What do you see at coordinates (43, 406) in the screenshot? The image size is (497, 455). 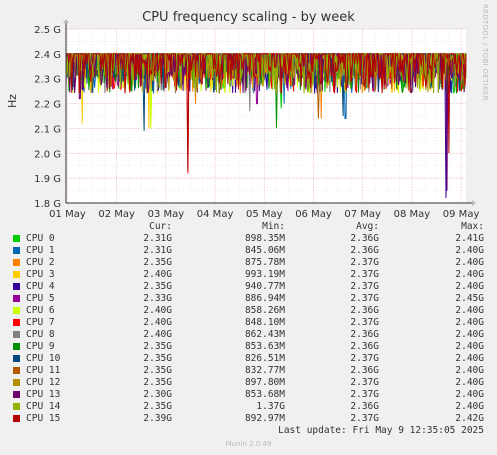 I see `legend-name: CPU 14` at bounding box center [43, 406].